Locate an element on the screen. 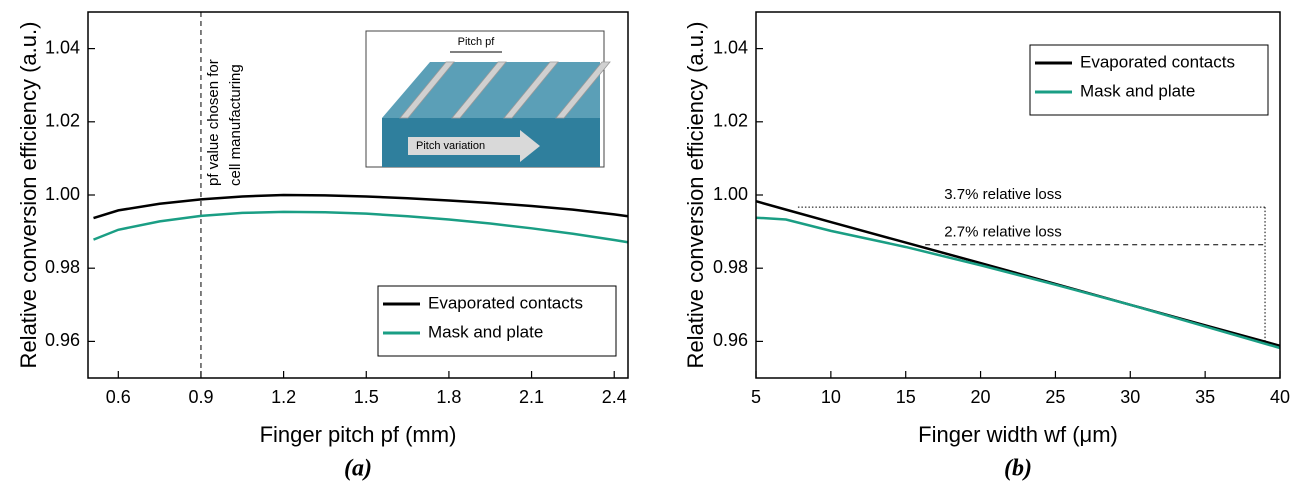 Image resolution: width=1291 pixels, height=491 pixels. x-tick-label: 2.4 is located at coordinates (614, 397).